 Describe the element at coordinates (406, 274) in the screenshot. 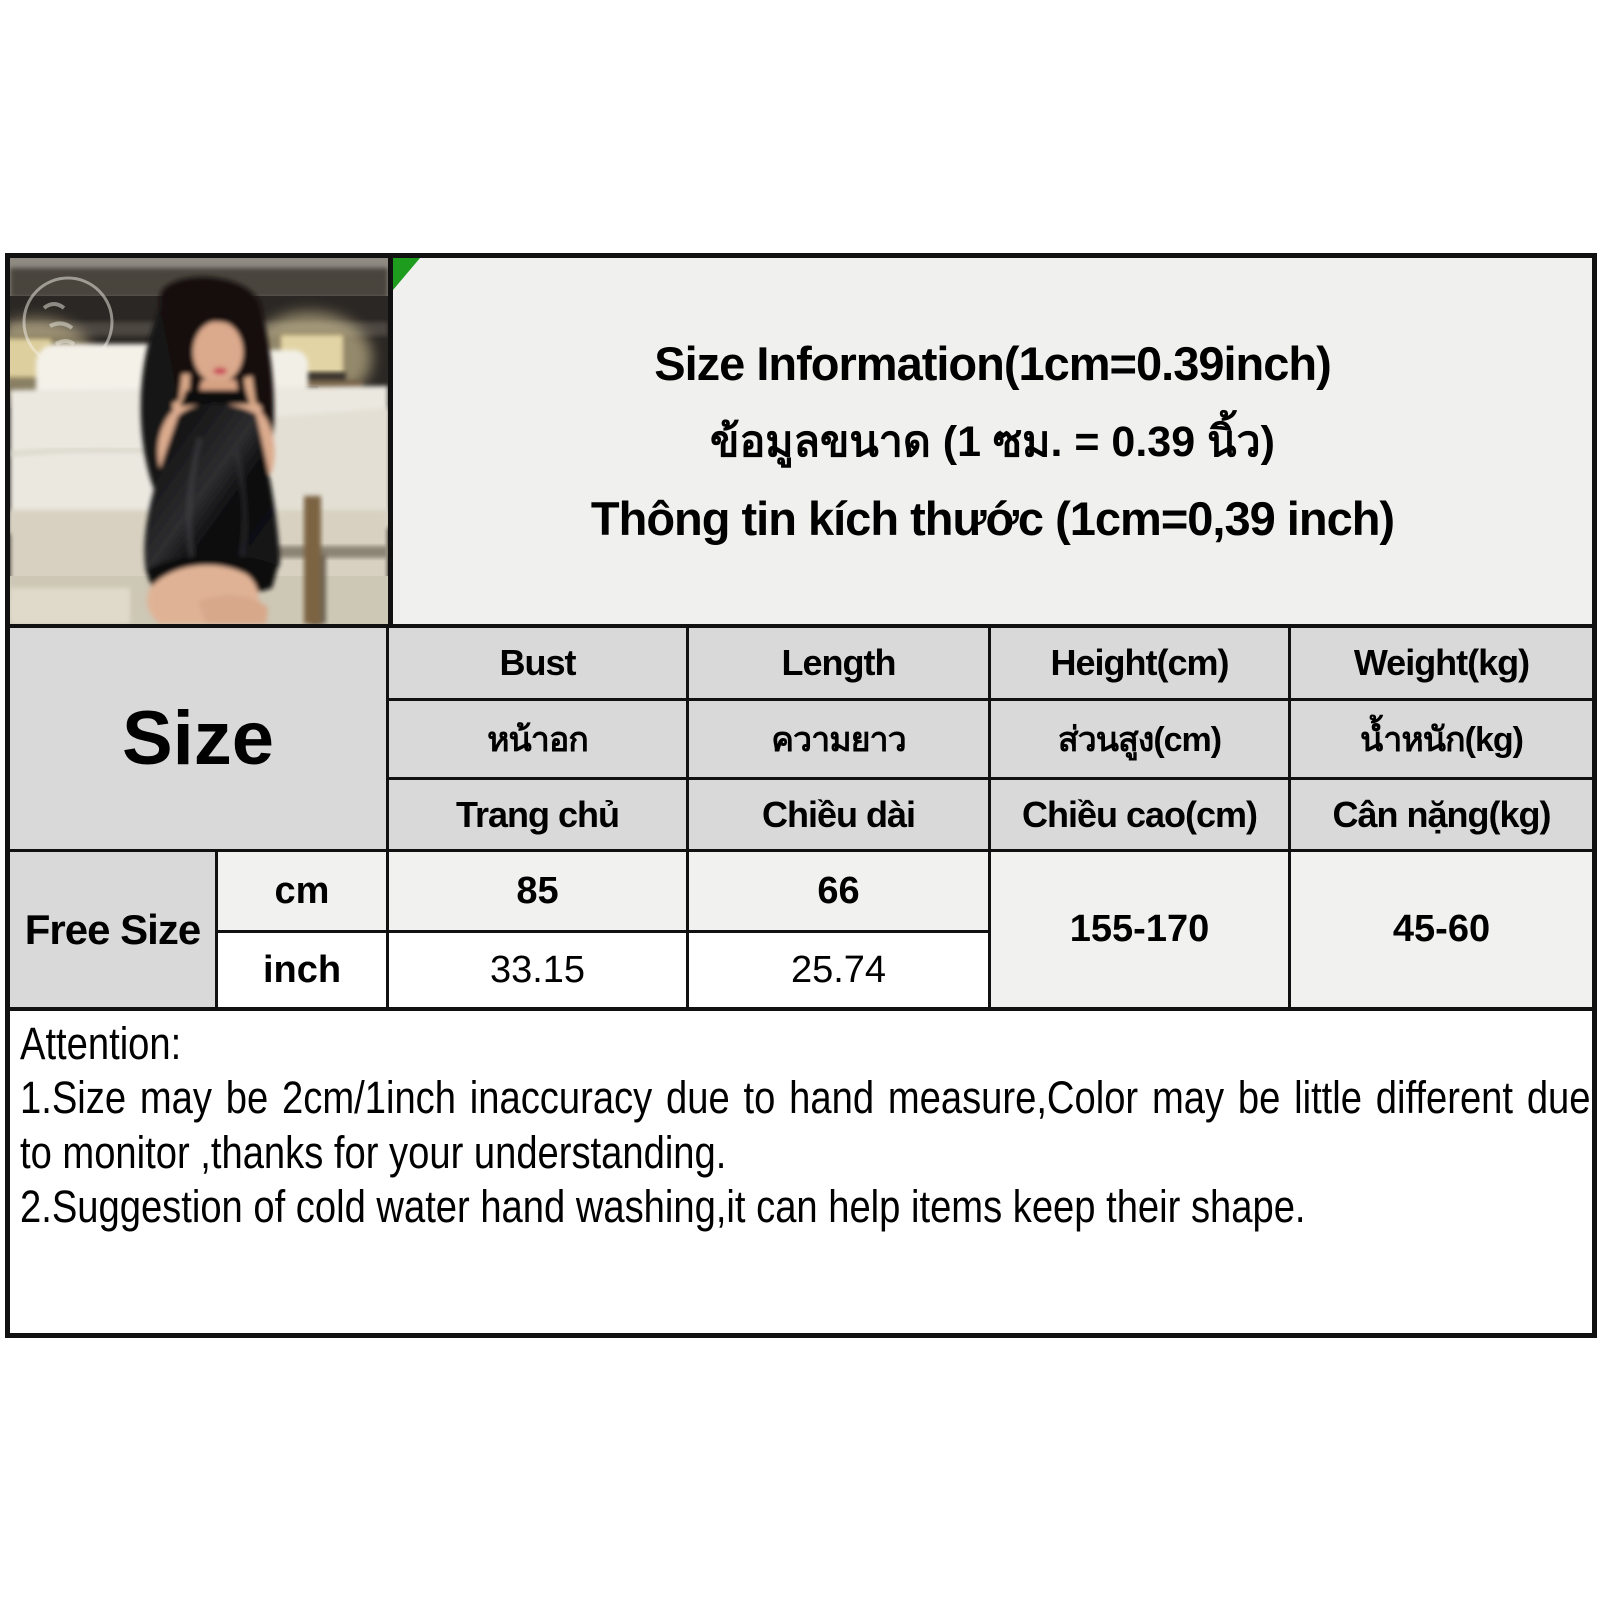

I see `green-corner-marker-icon` at that location.